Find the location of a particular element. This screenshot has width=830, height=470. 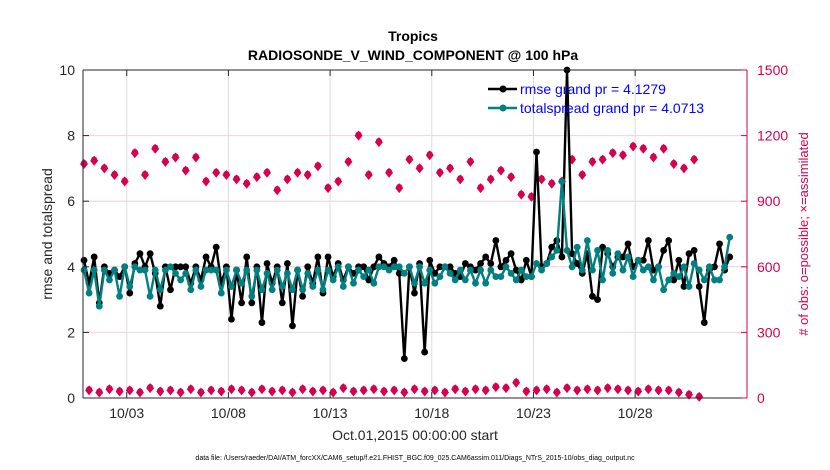

x-tick-label: 10/23 is located at coordinates (533, 413).